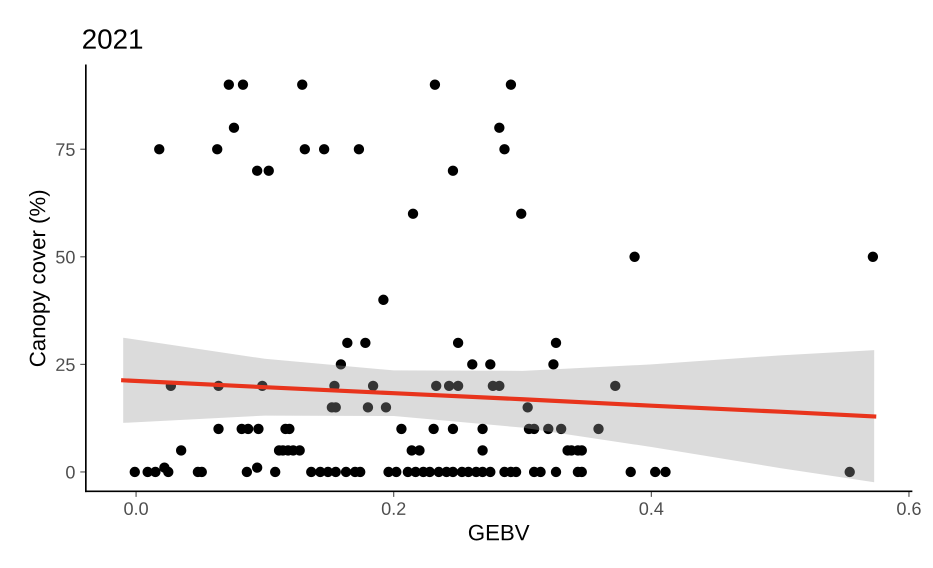  What do you see at coordinates (136, 508) in the screenshot?
I see `x-tick-label: 0.0` at bounding box center [136, 508].